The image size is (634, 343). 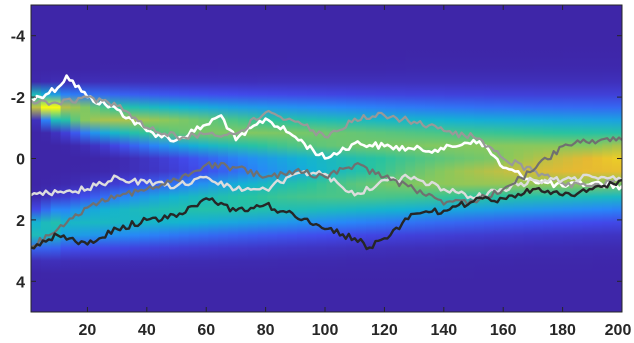 What do you see at coordinates (20, 282) in the screenshot?
I see `y-tick-label: 4` at bounding box center [20, 282].